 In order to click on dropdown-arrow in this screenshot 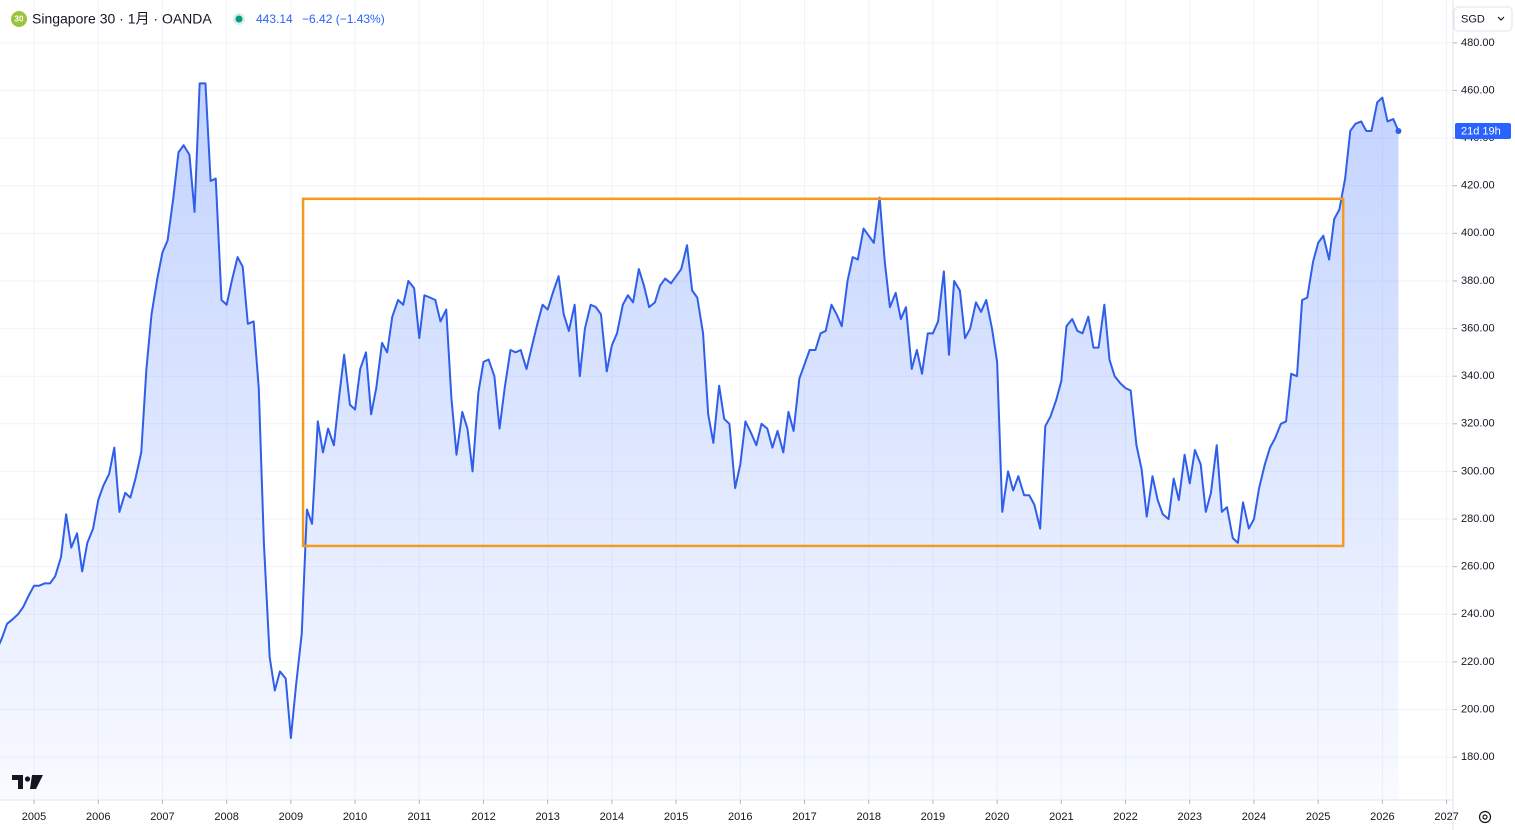, I will do `click(1501, 18)`.